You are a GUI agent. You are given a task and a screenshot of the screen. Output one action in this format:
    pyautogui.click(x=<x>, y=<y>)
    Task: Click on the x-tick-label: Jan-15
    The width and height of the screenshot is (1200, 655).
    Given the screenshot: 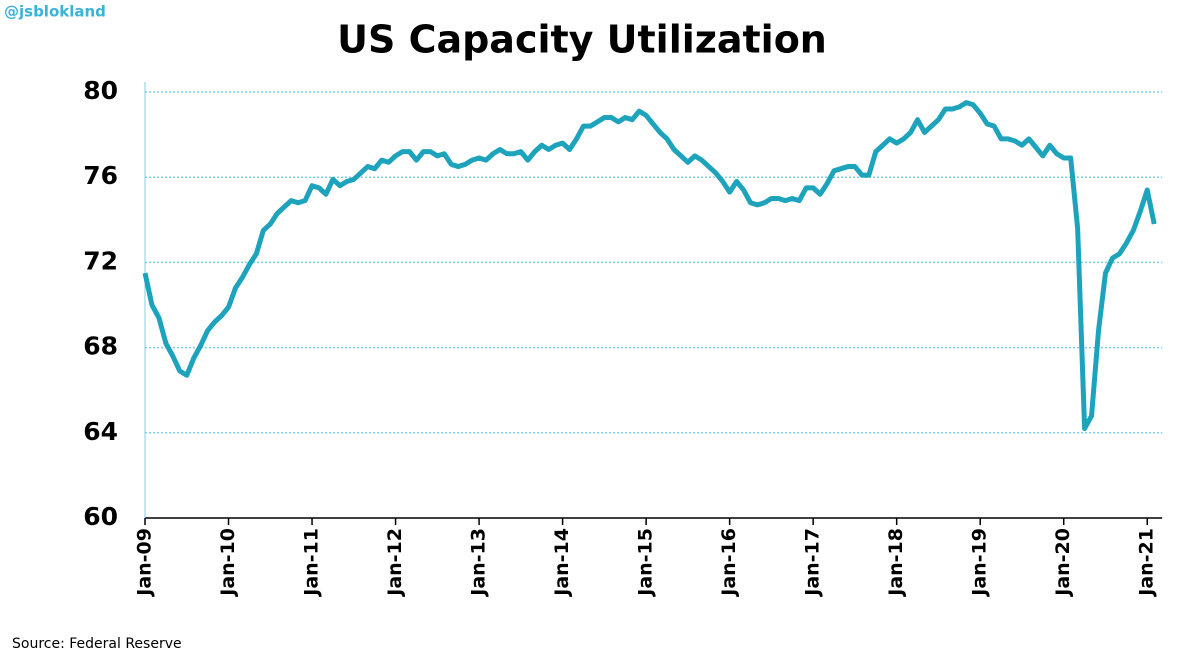 What is the action you would take?
    pyautogui.click(x=646, y=563)
    